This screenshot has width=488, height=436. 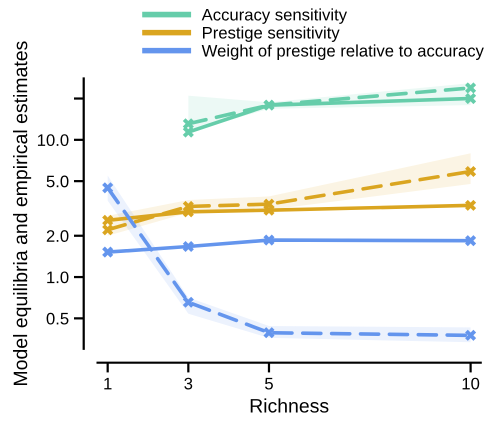 What do you see at coordinates (188, 384) in the screenshot?
I see `x-tick-label: 3` at bounding box center [188, 384].